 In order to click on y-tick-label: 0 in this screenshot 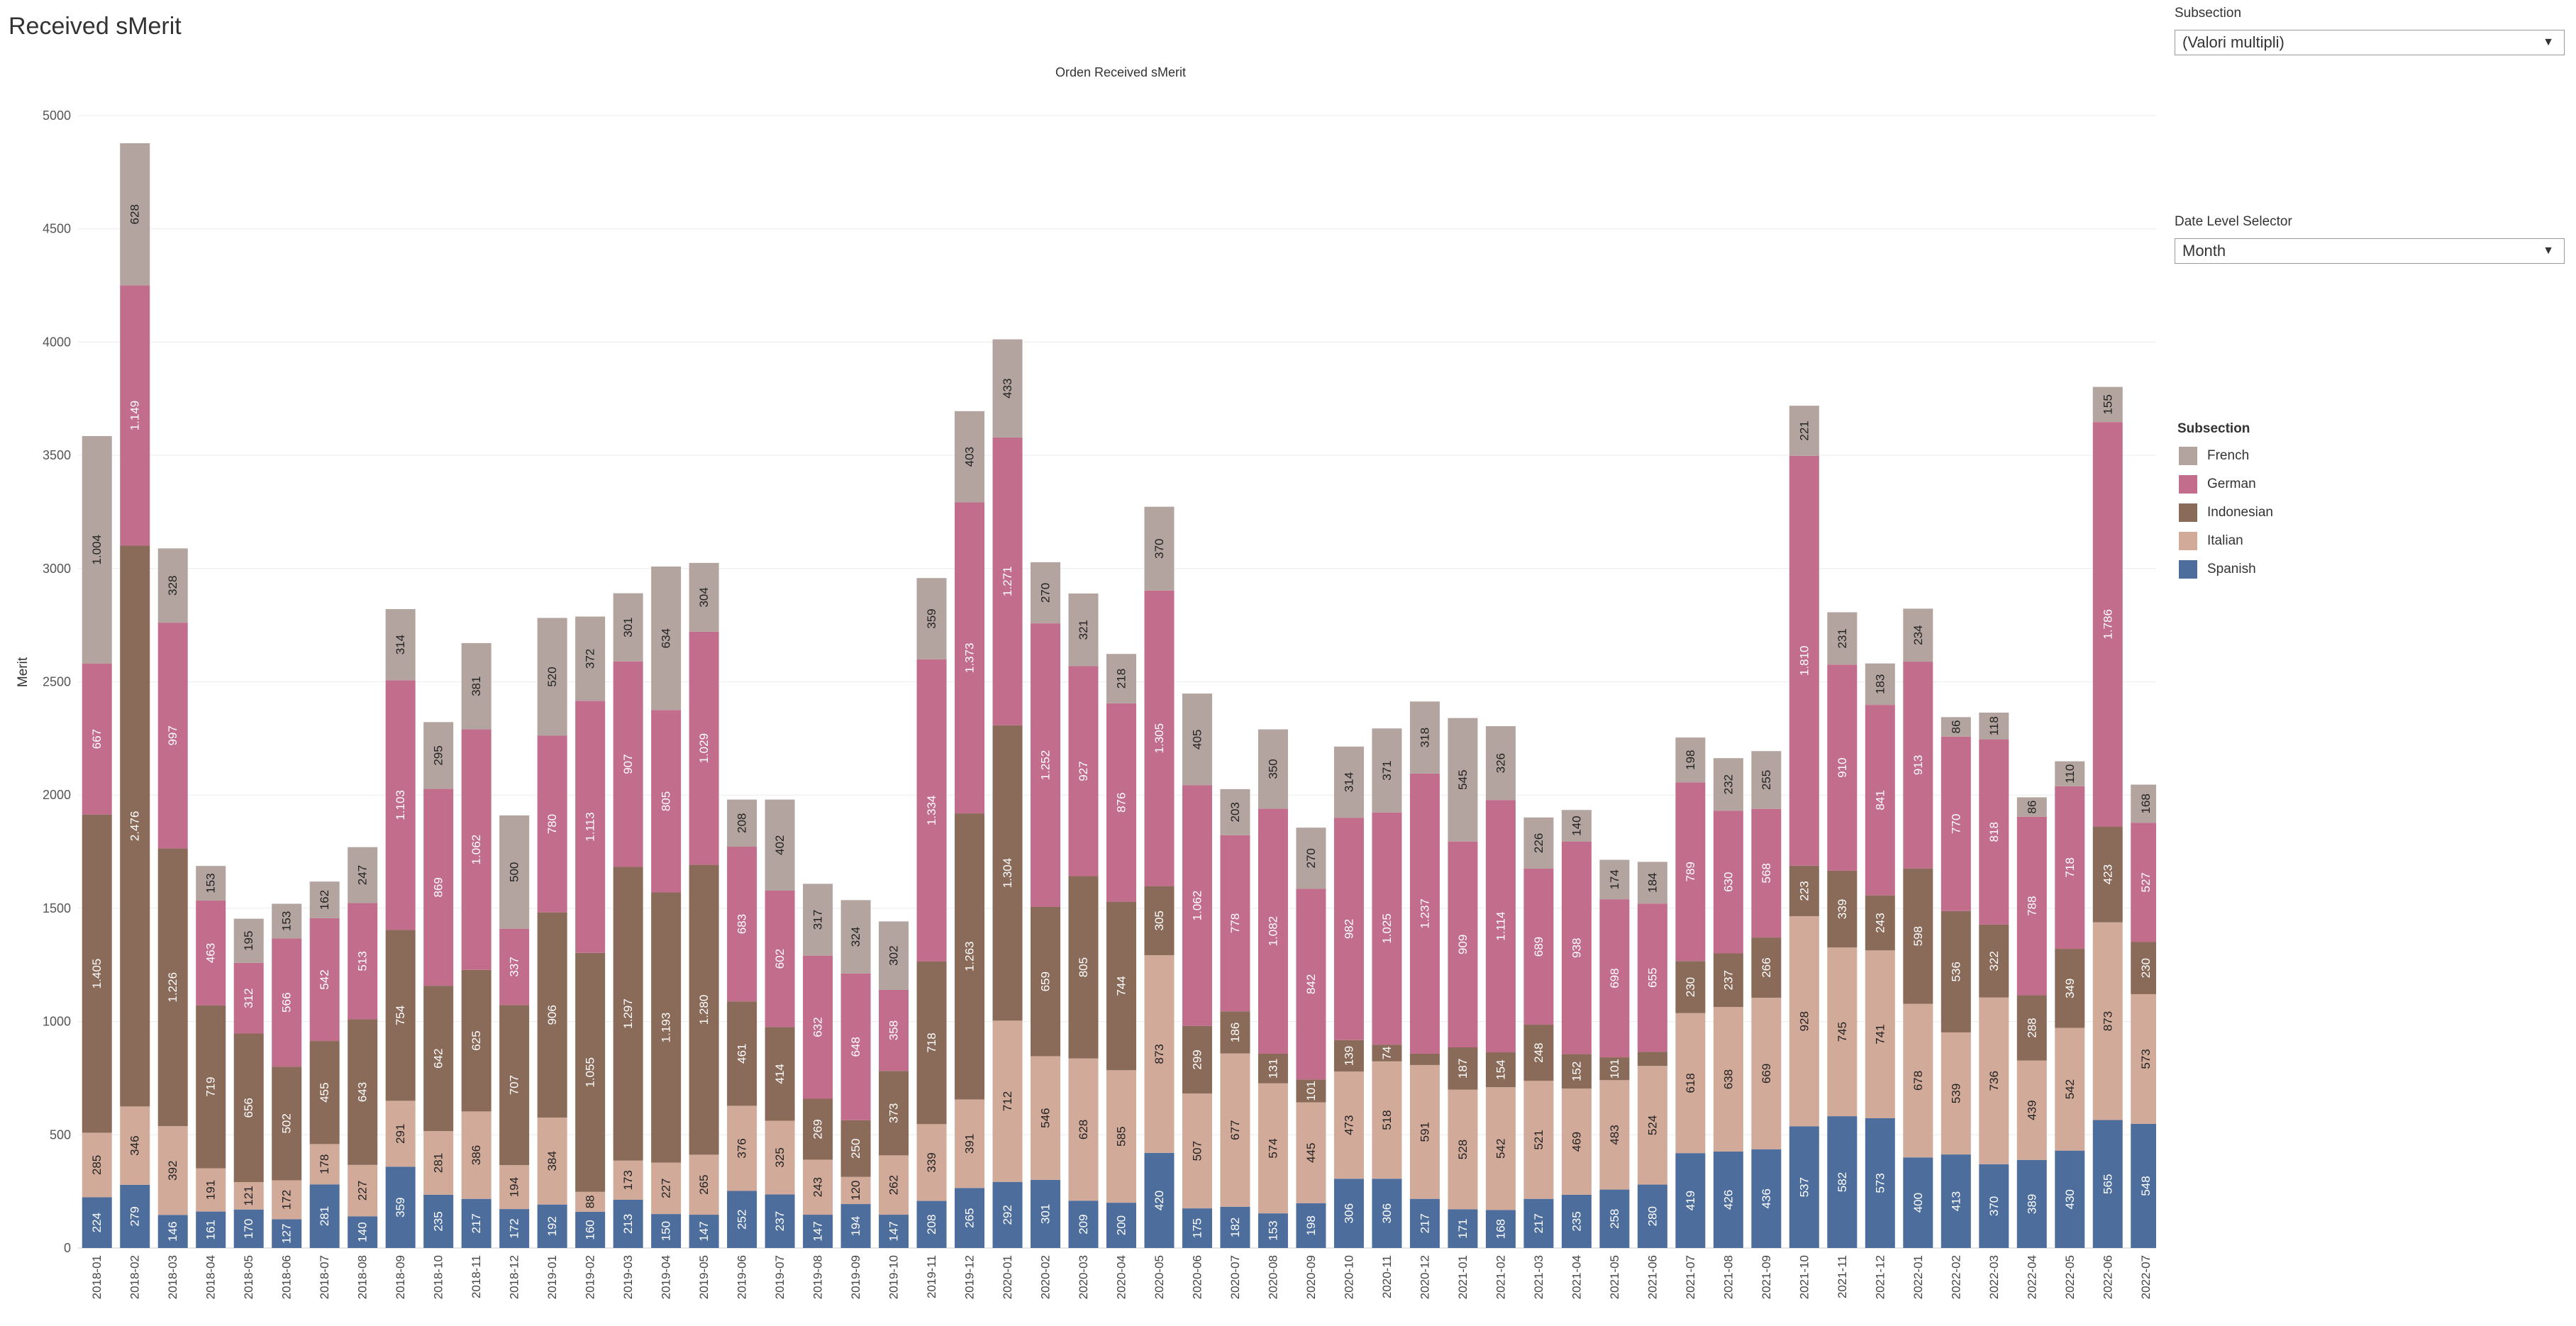, I will do `click(67, 1248)`.